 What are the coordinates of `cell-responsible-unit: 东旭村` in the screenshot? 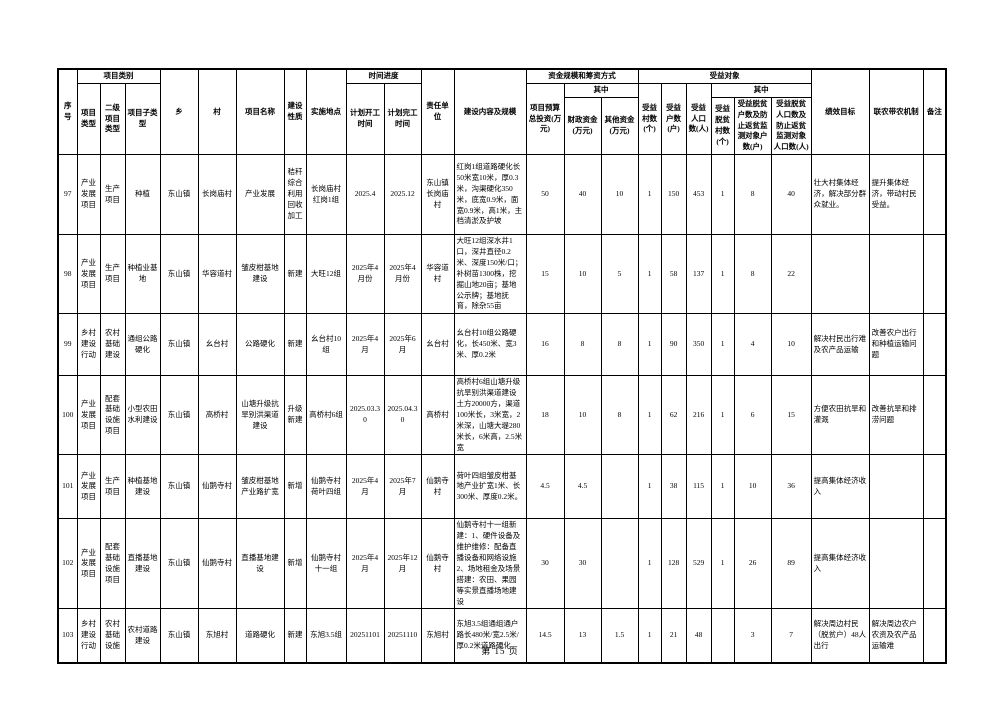 It's located at (437, 636).